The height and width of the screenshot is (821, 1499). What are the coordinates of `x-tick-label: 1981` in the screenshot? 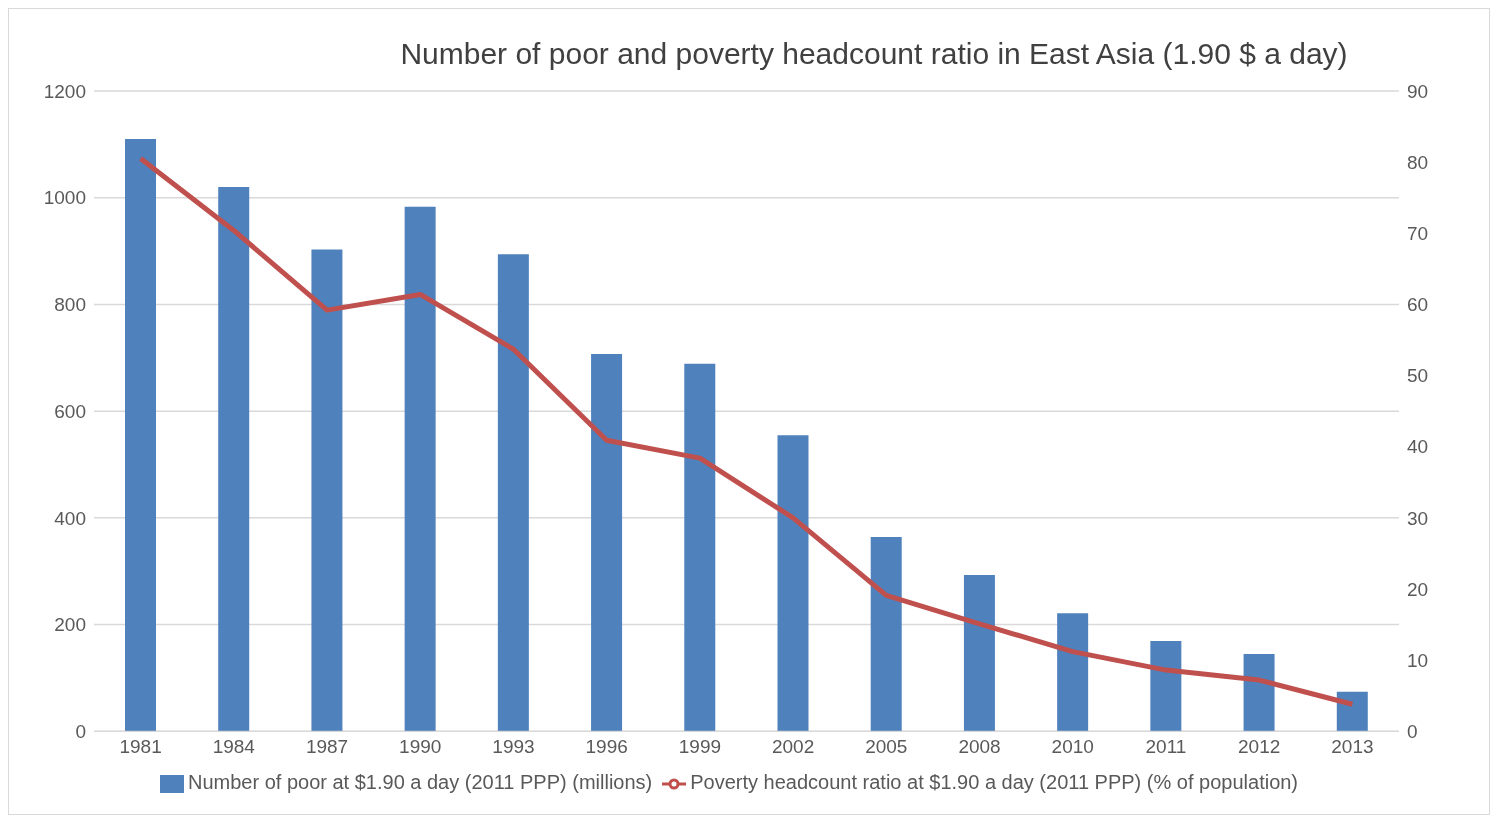 It's located at (140, 746).